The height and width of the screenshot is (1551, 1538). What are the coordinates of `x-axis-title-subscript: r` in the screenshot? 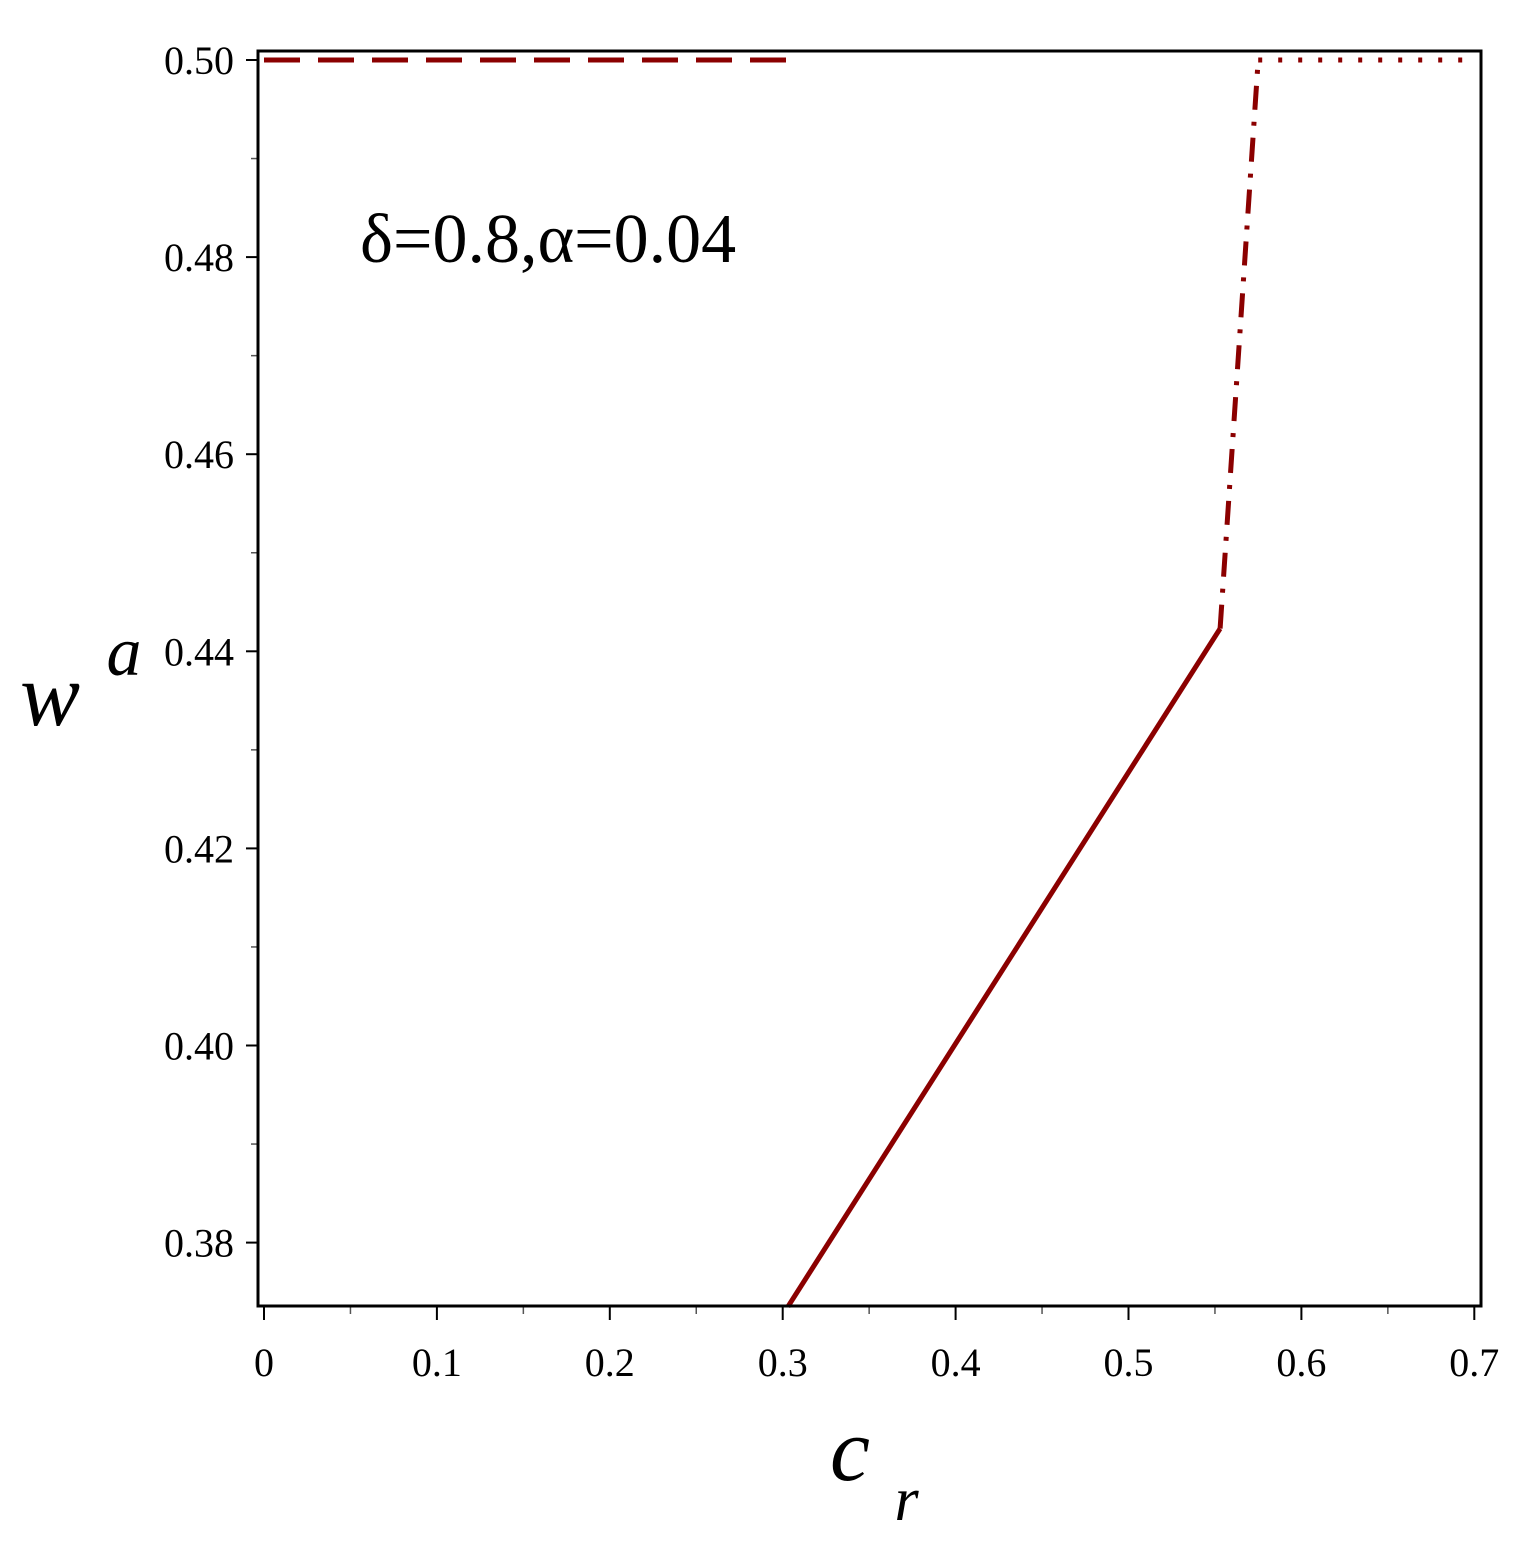 It's located at (906, 1500).